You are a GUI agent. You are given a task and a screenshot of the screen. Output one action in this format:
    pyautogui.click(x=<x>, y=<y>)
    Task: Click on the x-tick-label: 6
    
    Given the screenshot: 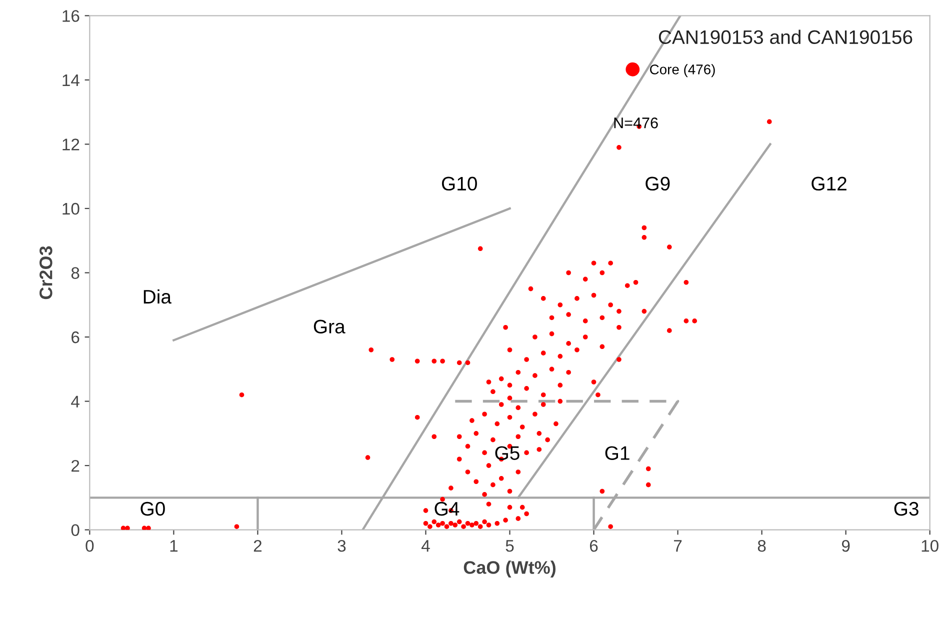 What is the action you would take?
    pyautogui.click(x=594, y=546)
    